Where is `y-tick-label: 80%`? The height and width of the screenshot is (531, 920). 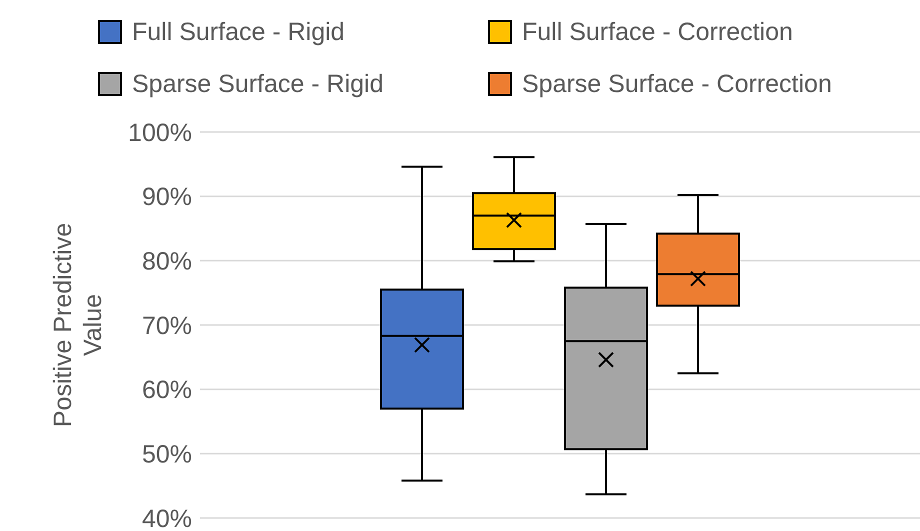 y-tick-label: 80% is located at coordinates (167, 262).